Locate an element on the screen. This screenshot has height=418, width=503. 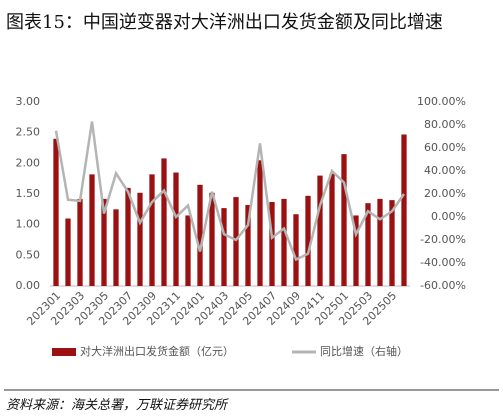
y-tick-label: 1.00 is located at coordinates (28, 224).